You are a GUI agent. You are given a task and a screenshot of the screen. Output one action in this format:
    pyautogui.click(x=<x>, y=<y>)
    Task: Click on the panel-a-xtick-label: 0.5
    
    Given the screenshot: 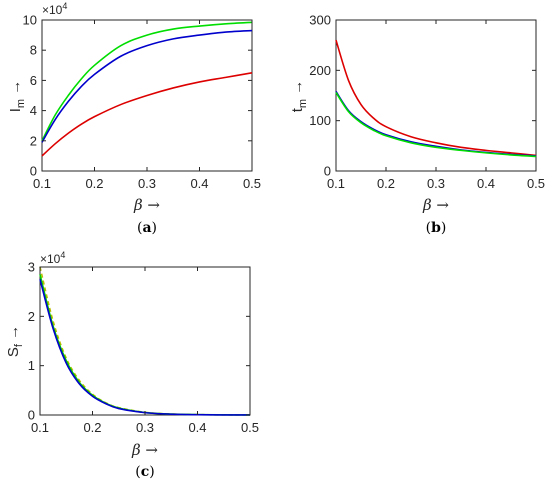 What is the action you would take?
    pyautogui.click(x=252, y=183)
    